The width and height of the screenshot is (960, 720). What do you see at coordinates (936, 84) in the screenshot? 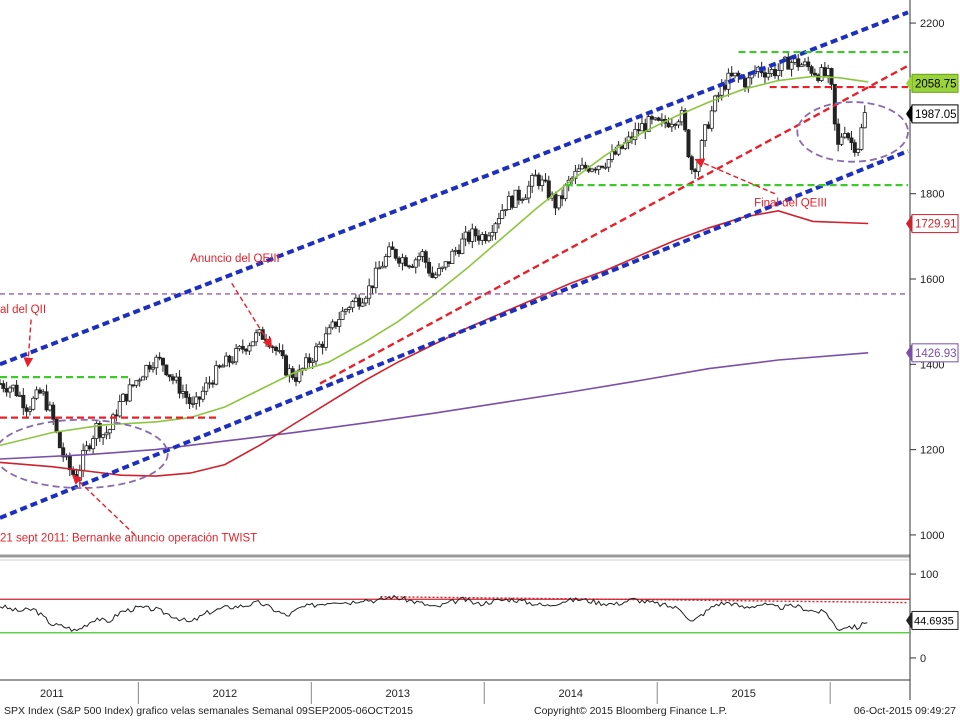
I see `last-value-label: 2058.75` at bounding box center [936, 84].